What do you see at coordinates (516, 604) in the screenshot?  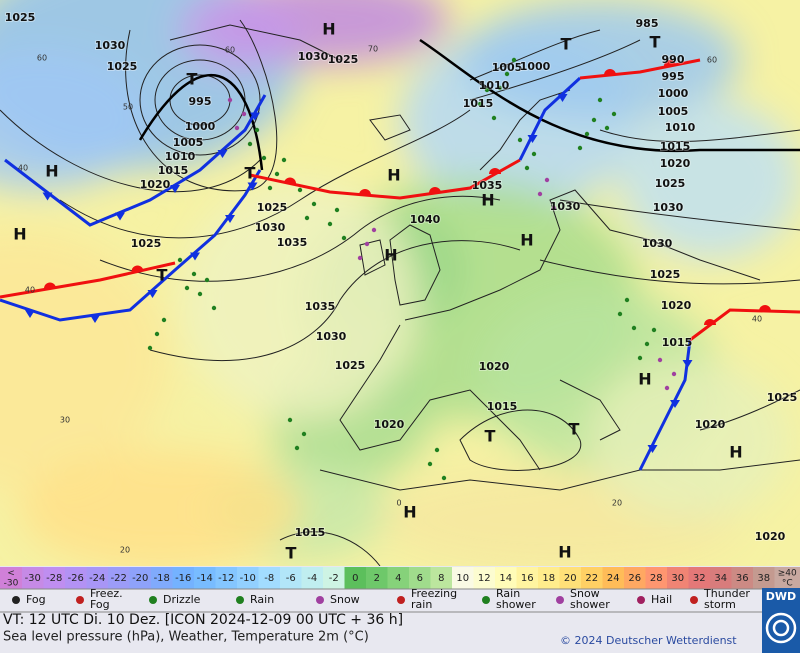 I see `weather-label: shower` at bounding box center [516, 604].